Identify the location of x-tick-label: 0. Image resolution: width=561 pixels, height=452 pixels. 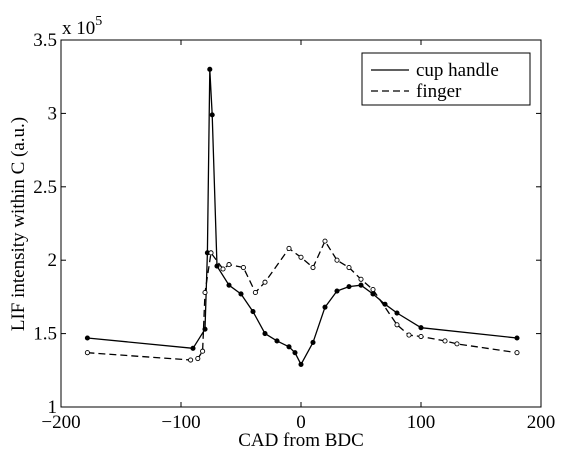
(301, 422).